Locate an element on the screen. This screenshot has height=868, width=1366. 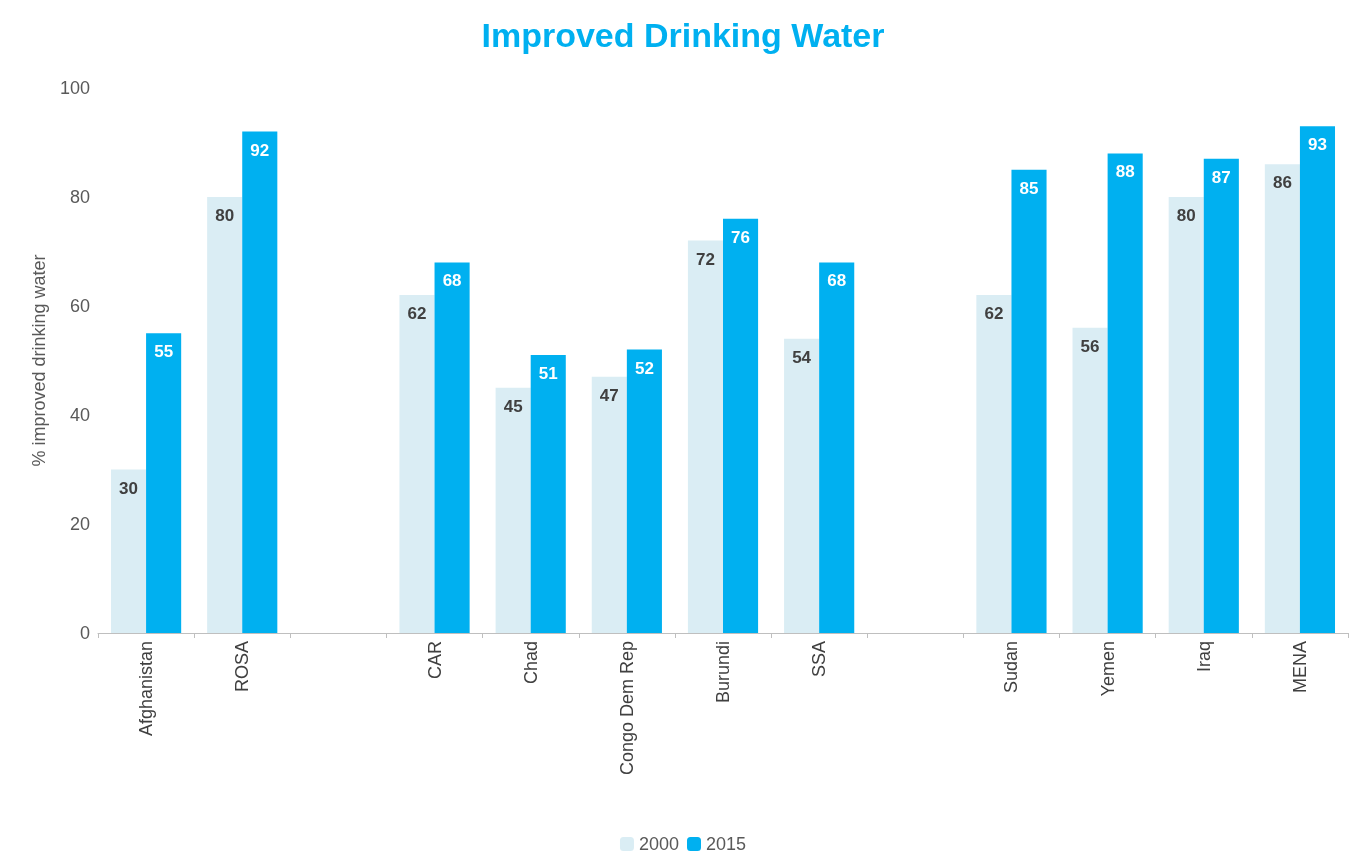
y-tick-label: 20 is located at coordinates (79, 524).